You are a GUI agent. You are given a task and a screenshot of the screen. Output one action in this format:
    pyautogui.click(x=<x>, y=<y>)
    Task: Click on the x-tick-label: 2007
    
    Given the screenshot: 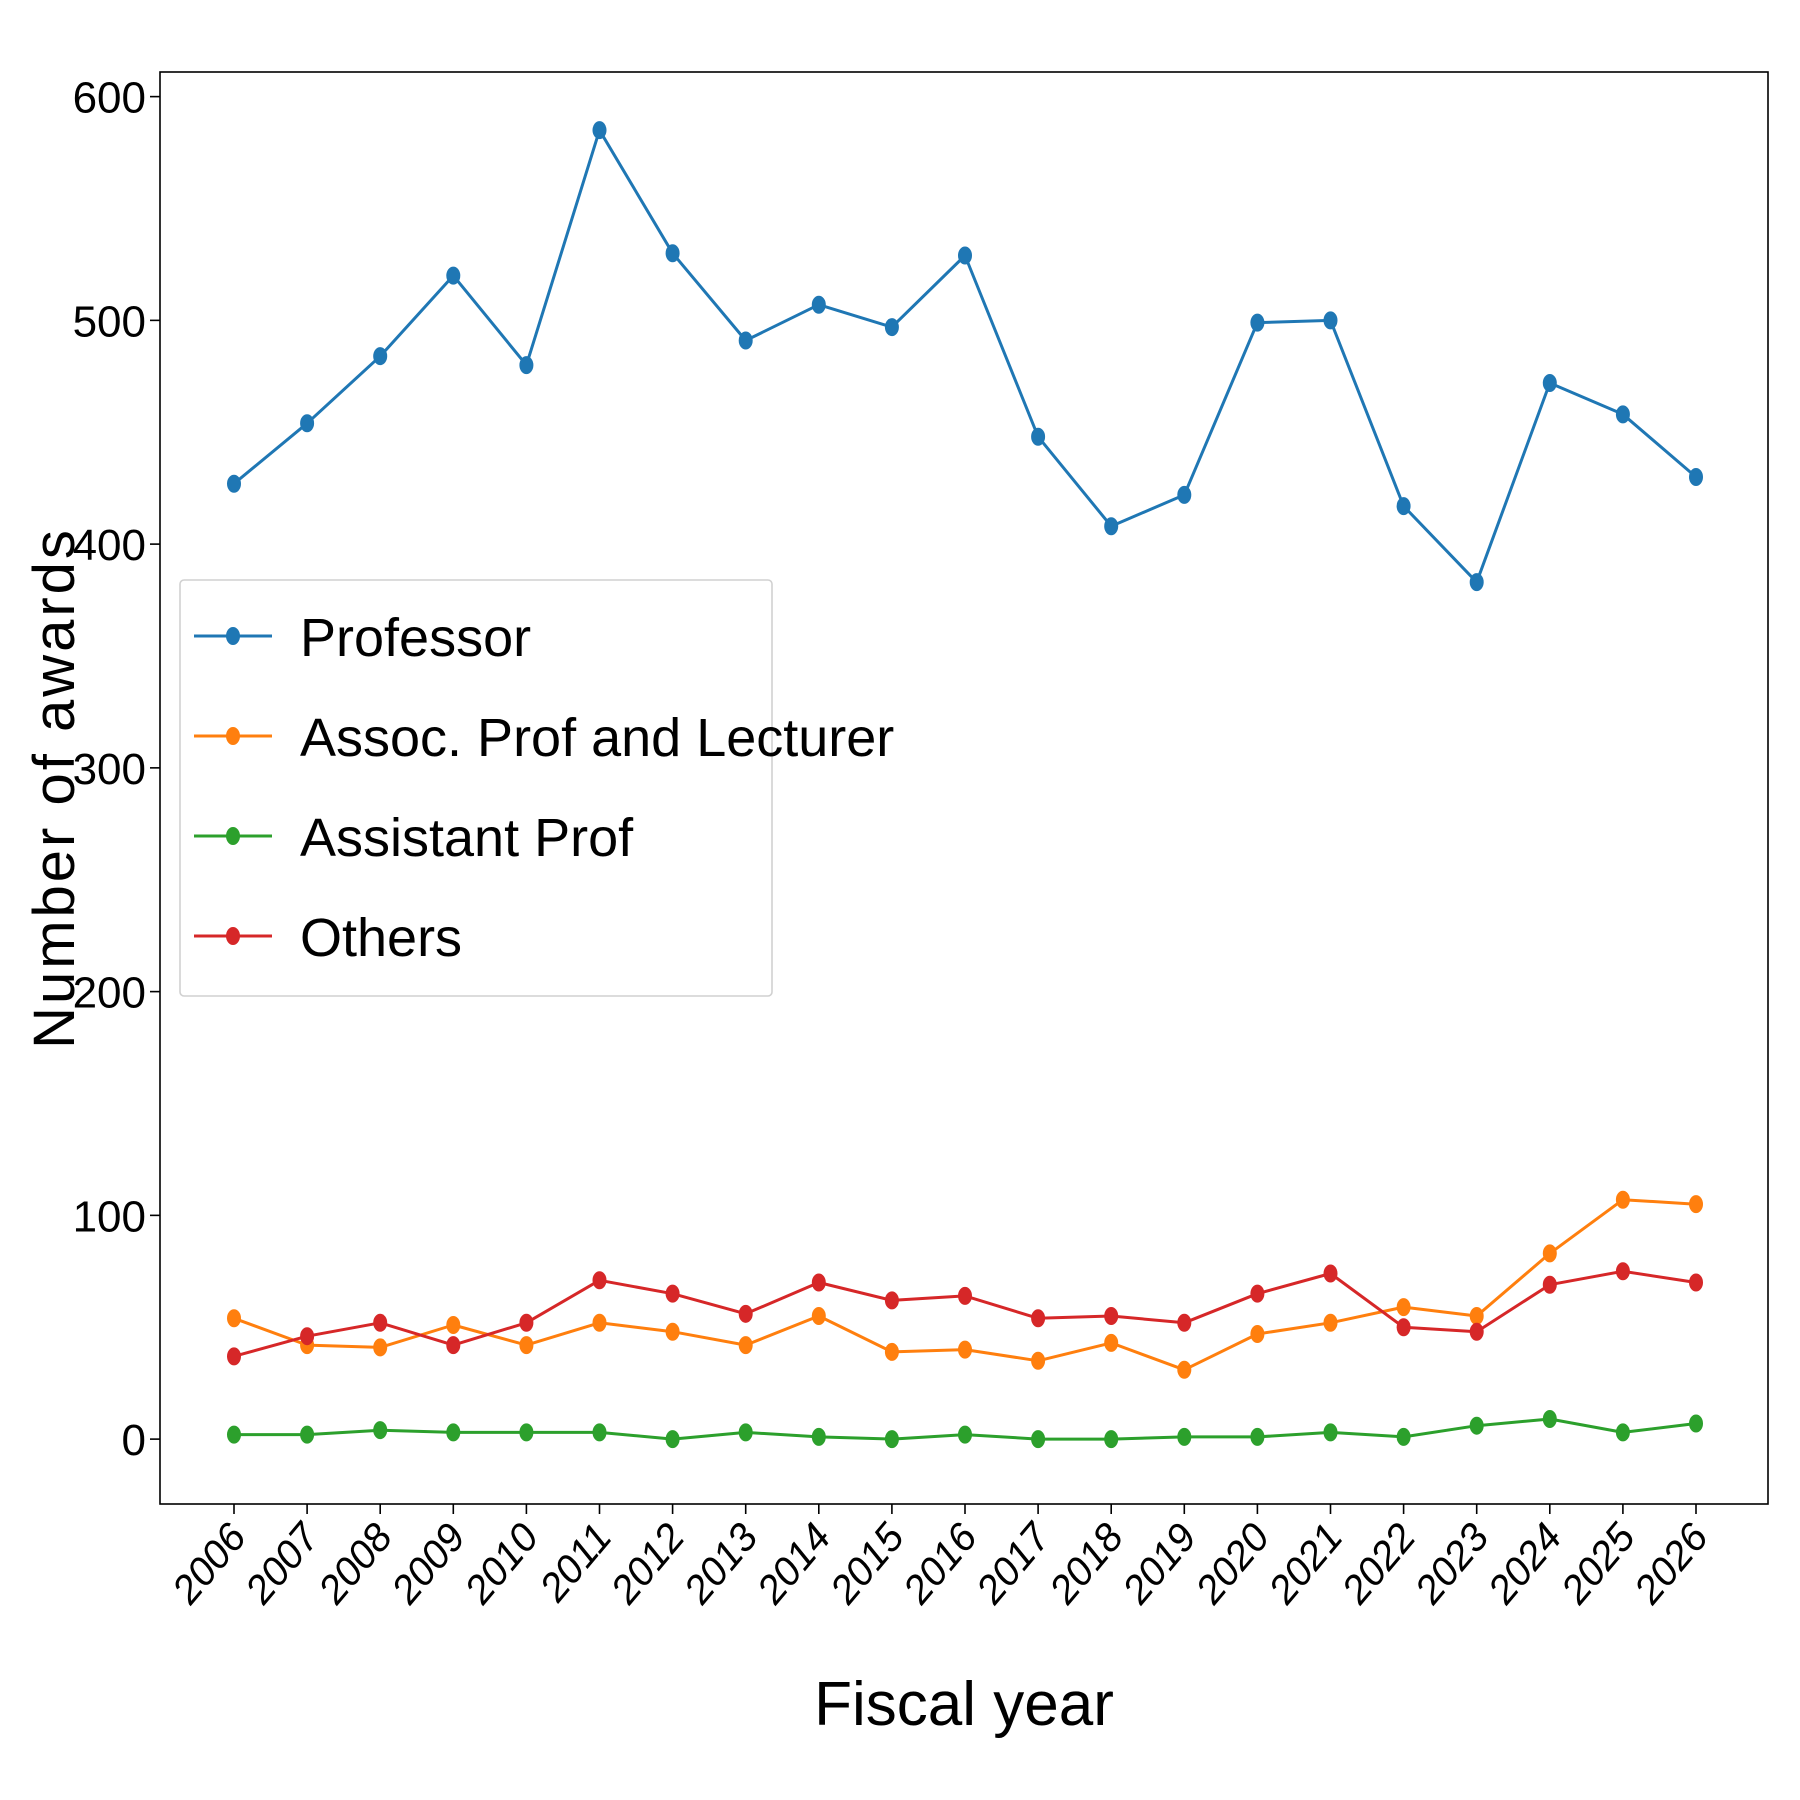 What is the action you would take?
    pyautogui.click(x=282, y=1563)
    